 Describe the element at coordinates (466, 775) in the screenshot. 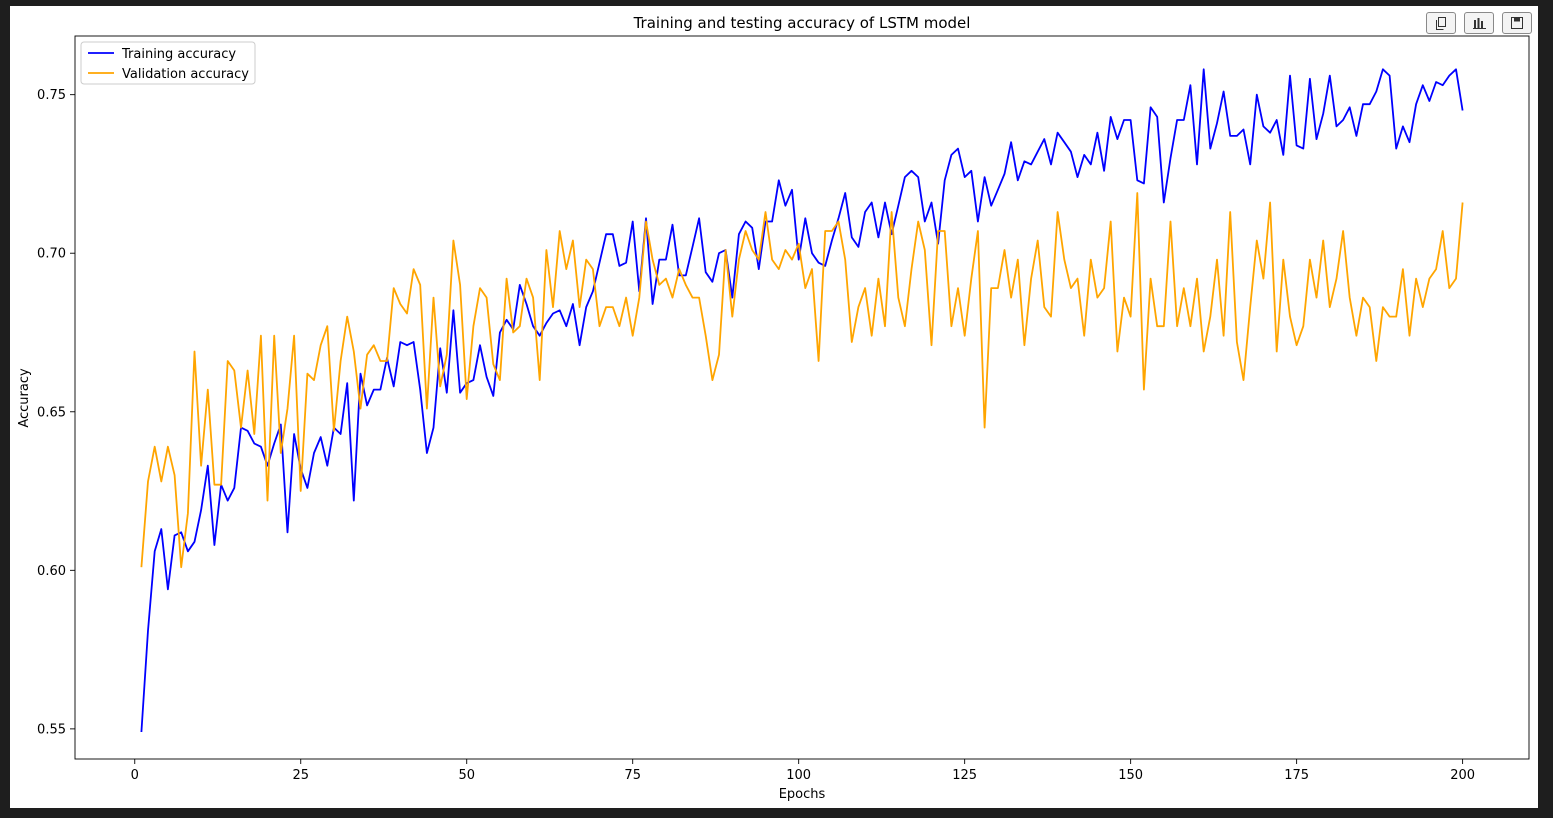

I see `x-tick-label: 50` at that location.